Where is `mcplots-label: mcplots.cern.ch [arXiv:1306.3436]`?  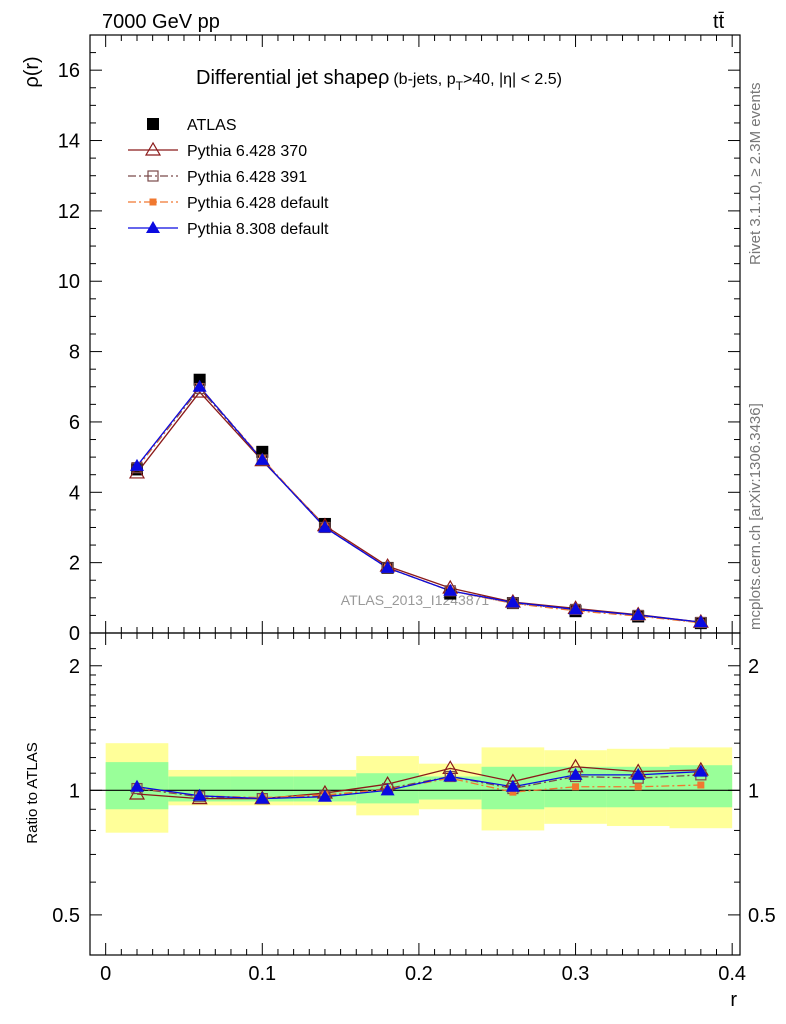
mcplots-label: mcplots.cern.ch [arXiv:1306.3436] is located at coordinates (755, 516).